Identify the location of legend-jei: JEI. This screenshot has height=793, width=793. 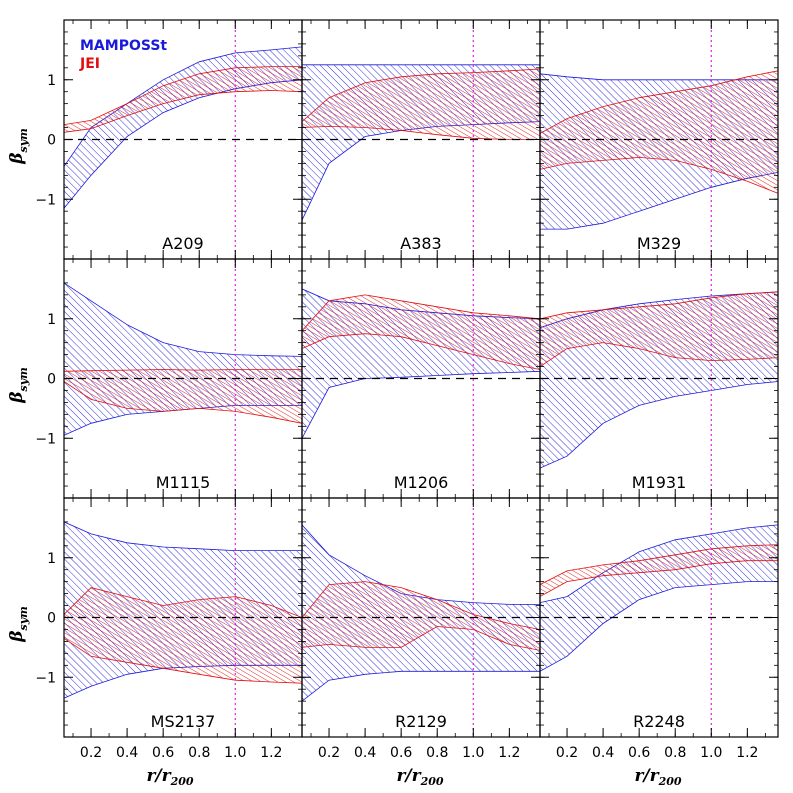
(89, 64).